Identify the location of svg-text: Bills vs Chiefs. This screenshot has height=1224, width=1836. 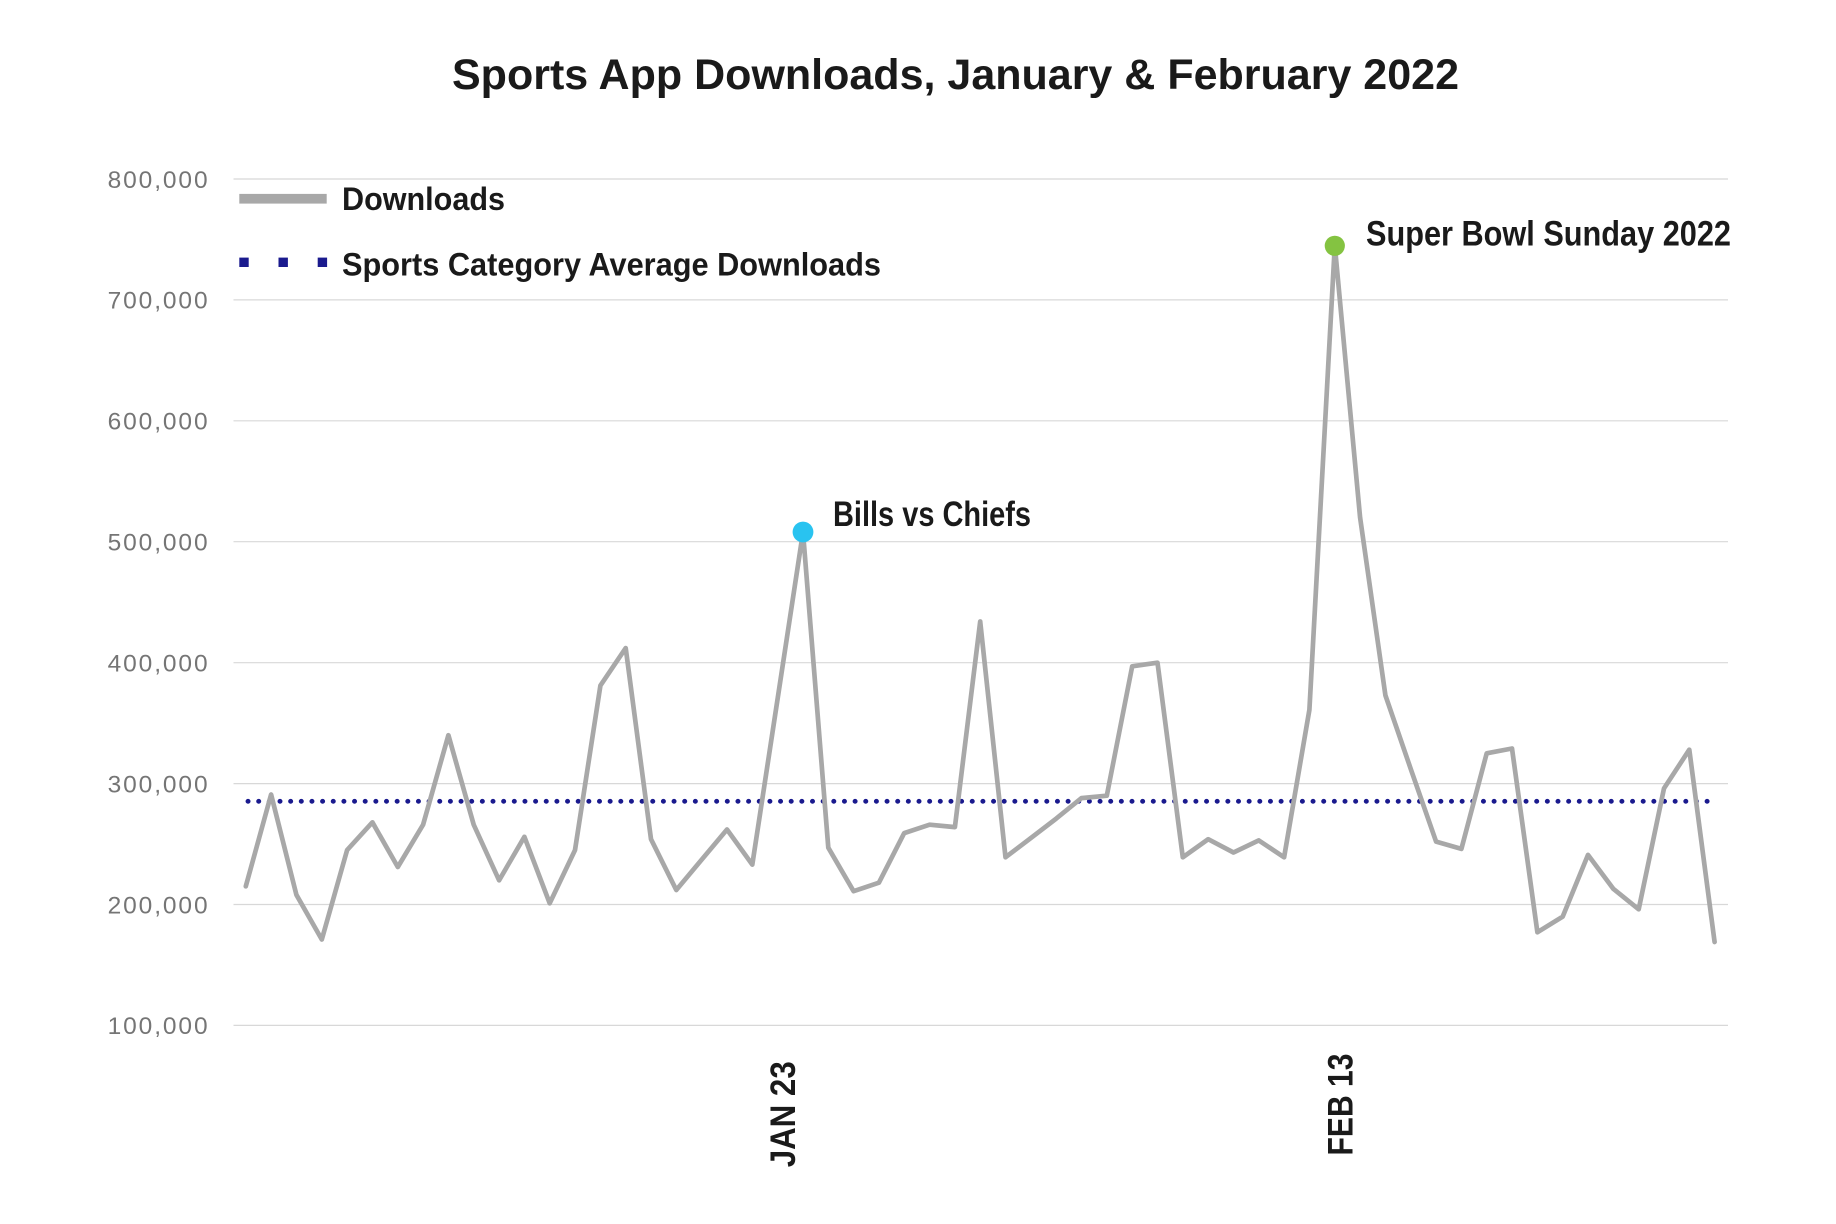
(932, 514).